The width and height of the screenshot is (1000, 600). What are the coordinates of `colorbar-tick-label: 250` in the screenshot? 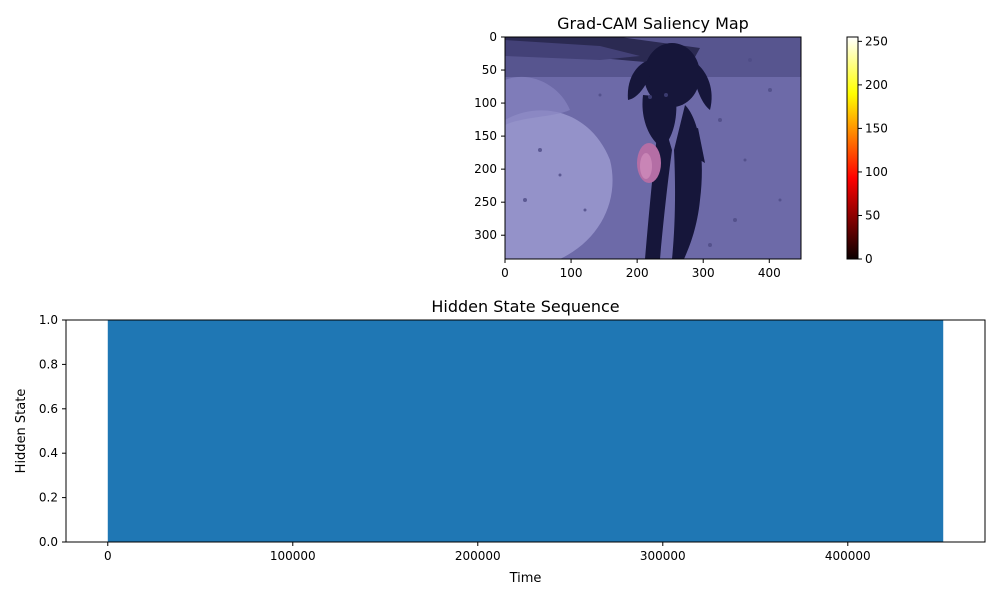 It's located at (876, 41).